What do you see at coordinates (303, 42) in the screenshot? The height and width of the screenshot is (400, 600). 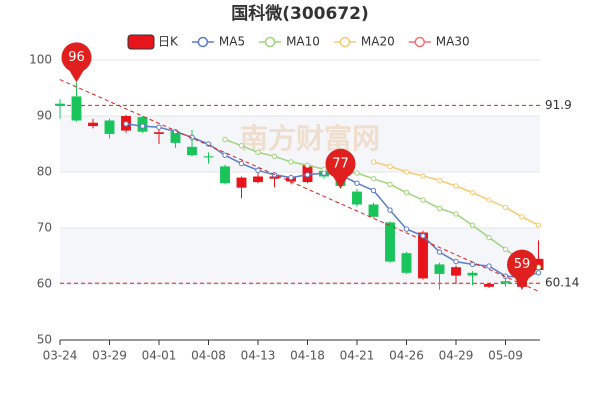 I see `legend-label: MA10` at bounding box center [303, 42].